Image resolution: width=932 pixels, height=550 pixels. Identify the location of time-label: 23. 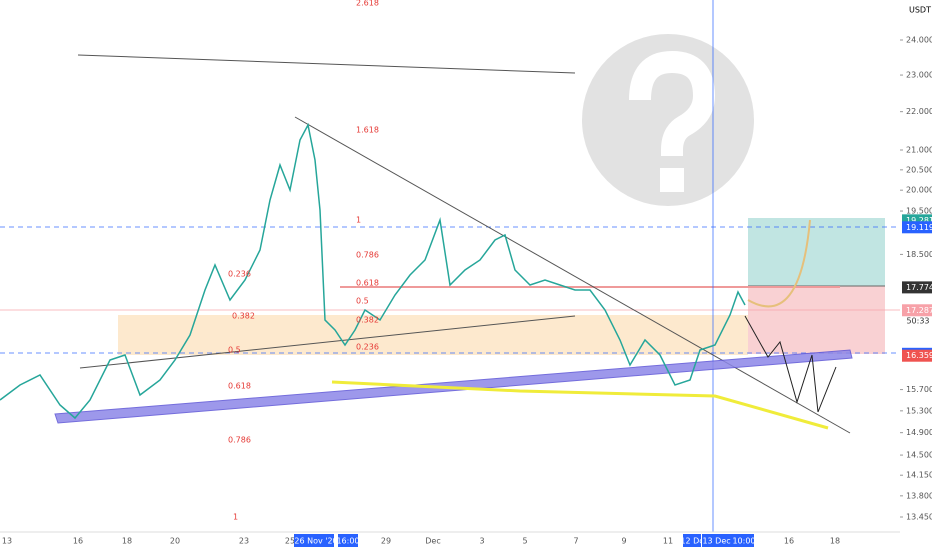
(244, 541).